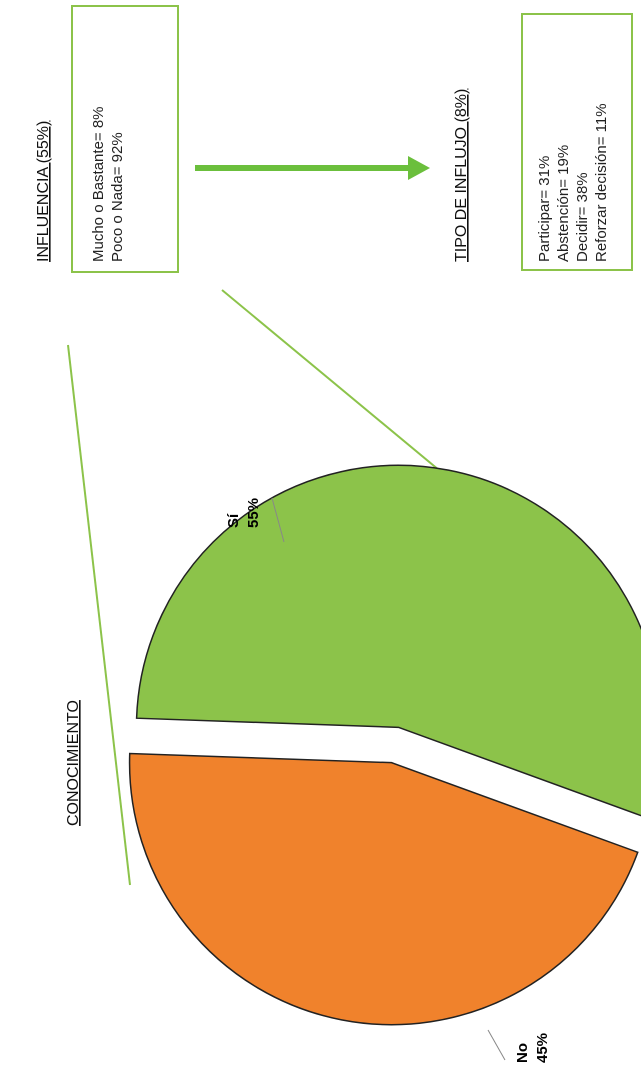 Image resolution: width=641 pixels, height=1081 pixels. Describe the element at coordinates (233, 520) in the screenshot. I see `si-label-name: Sí` at that location.